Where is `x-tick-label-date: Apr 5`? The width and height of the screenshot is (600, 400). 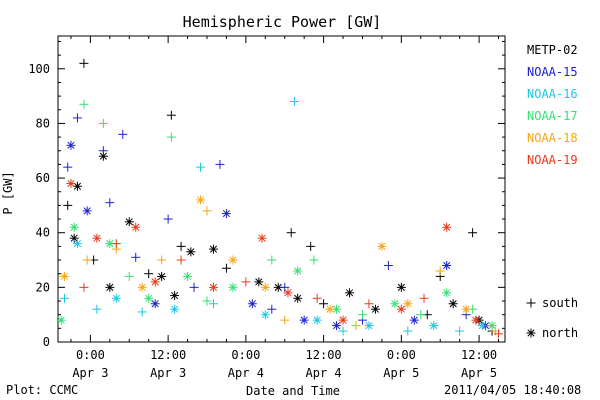
x-tick-label-date: Apr 5 is located at coordinates (401, 373).